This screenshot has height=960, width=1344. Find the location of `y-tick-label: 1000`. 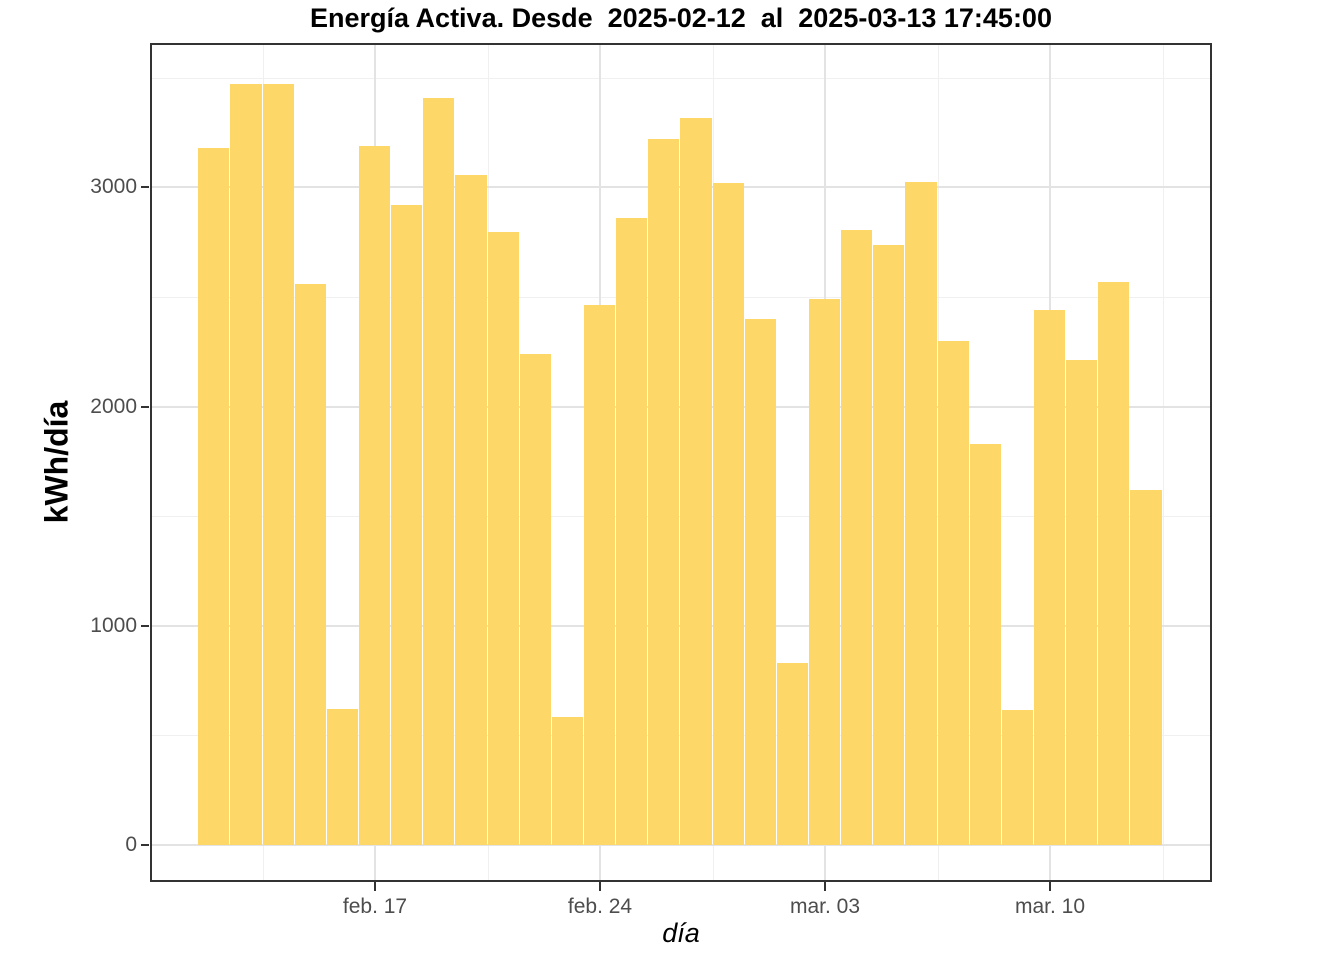

y-tick-label: 1000 is located at coordinates (113, 625).